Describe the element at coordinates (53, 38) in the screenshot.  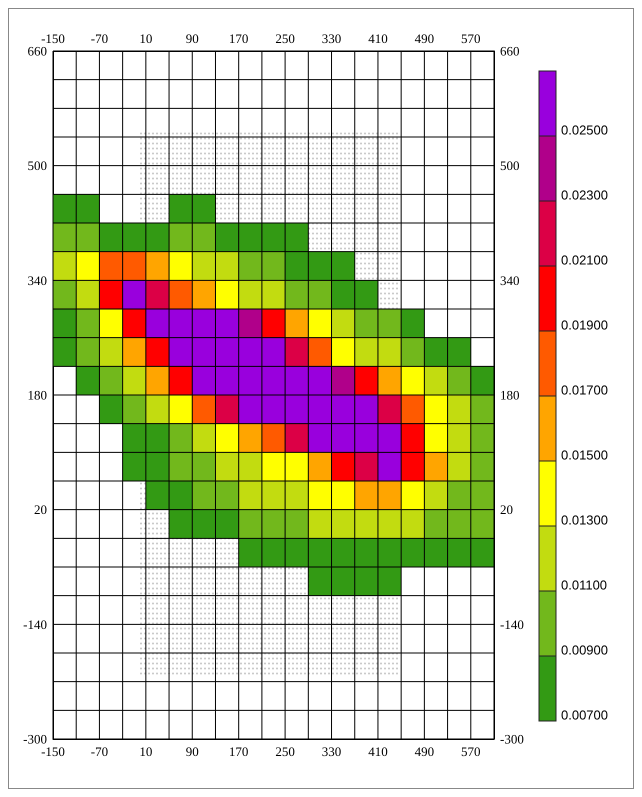
I see `x2-tick-label: -150` at that location.